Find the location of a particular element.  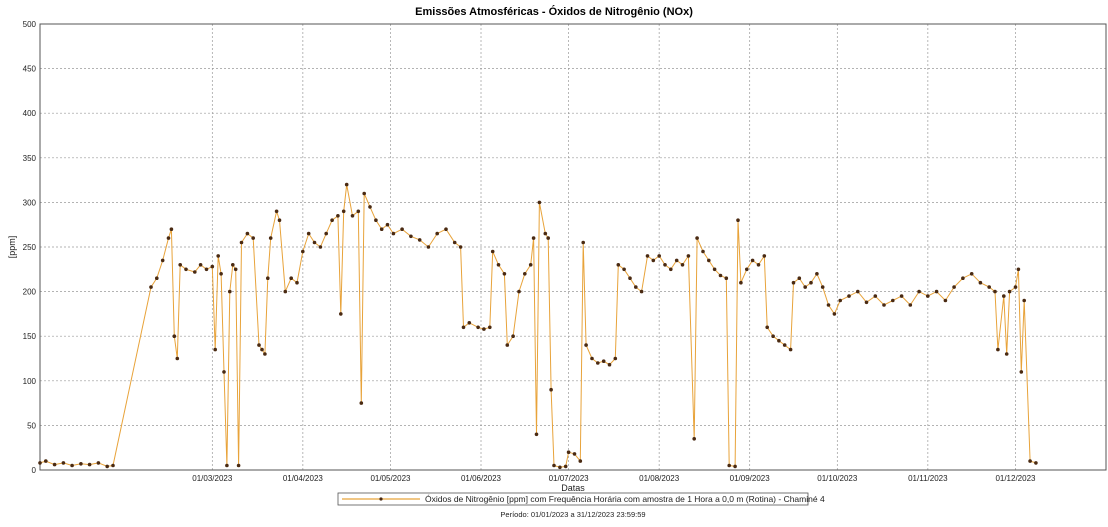

x-tick-label: 01/05/2023 is located at coordinates (390, 478).